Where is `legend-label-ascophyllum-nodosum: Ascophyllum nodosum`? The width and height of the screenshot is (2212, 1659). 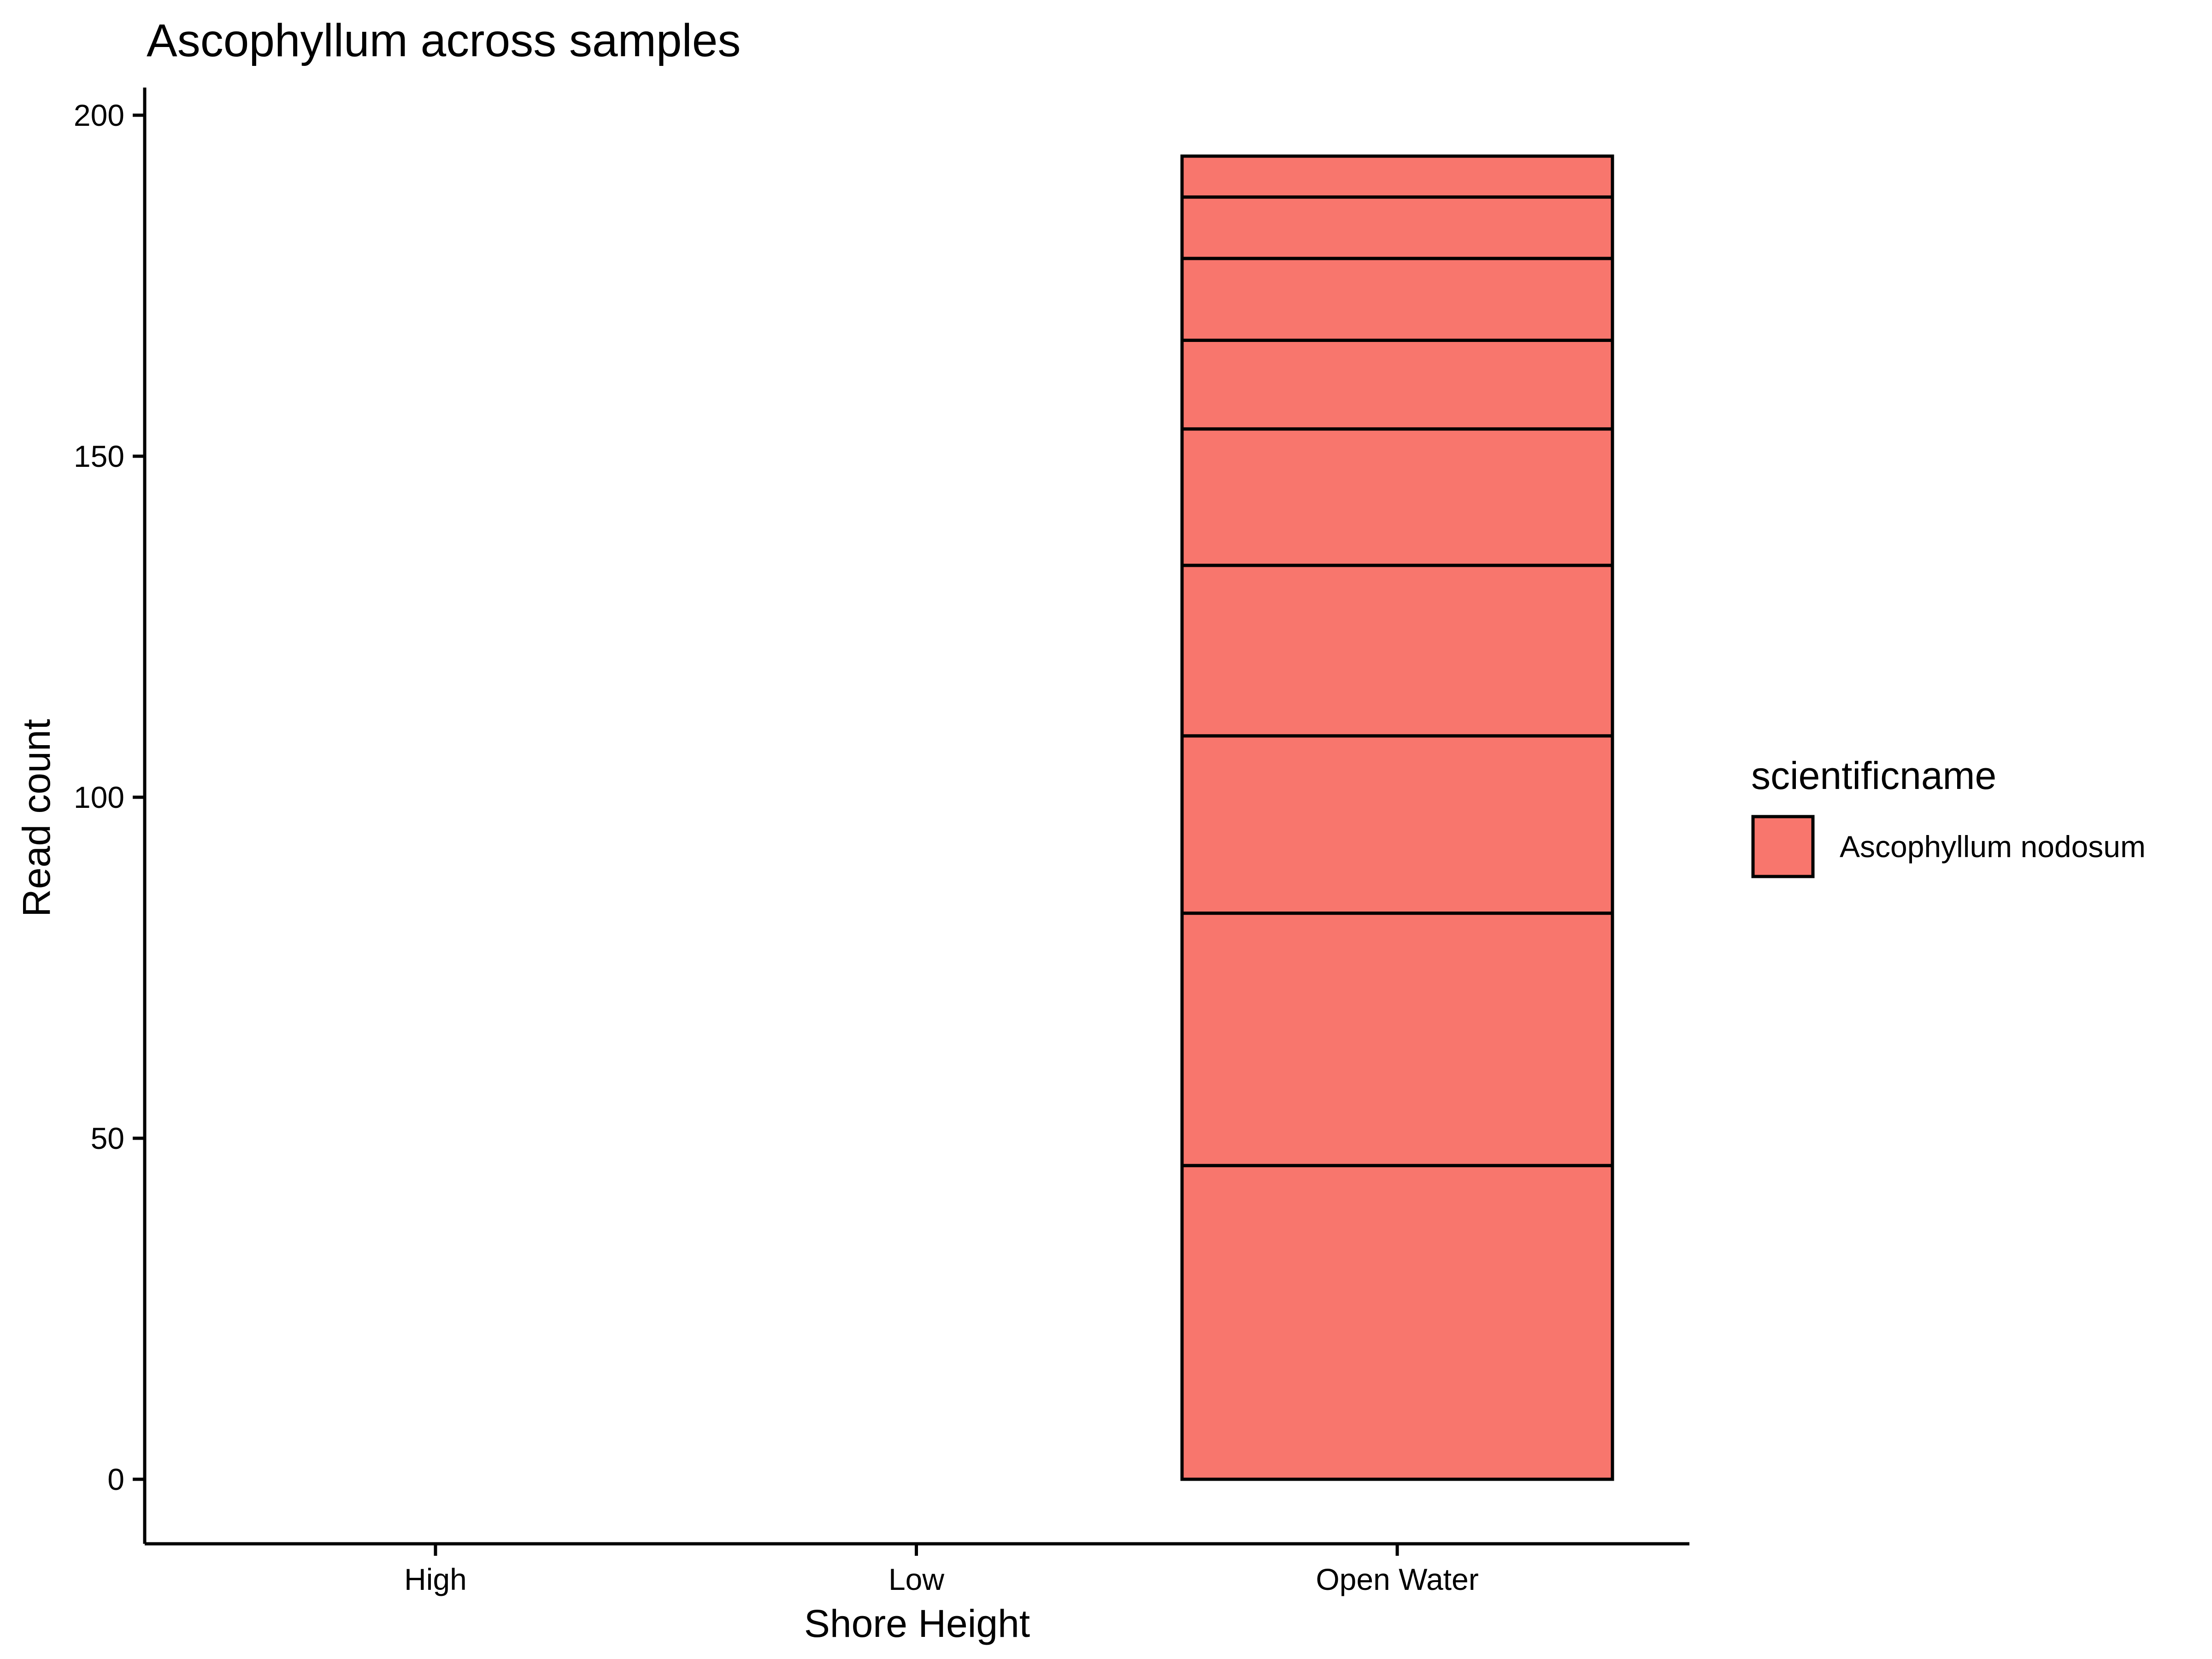 legend-label-ascophyllum-nodosum: Ascophyllum nodosum is located at coordinates (1993, 847).